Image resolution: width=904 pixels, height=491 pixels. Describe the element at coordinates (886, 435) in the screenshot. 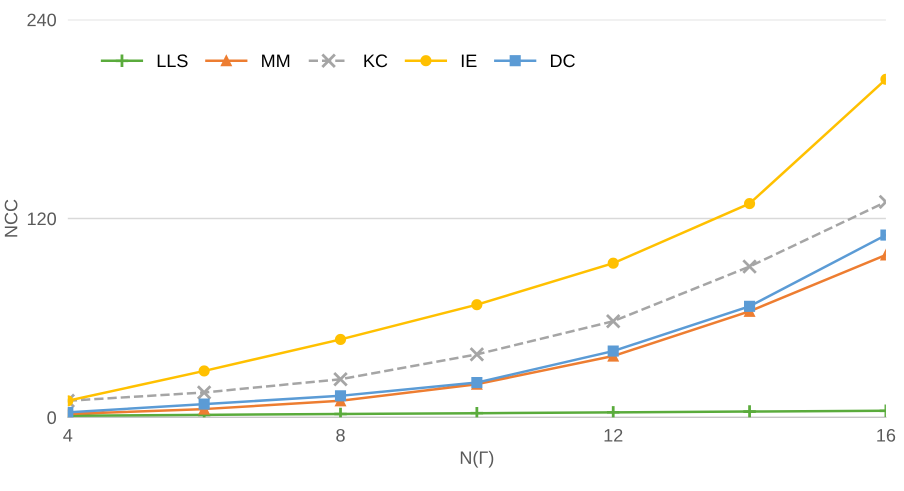

I see `x-tick-label: 16` at that location.